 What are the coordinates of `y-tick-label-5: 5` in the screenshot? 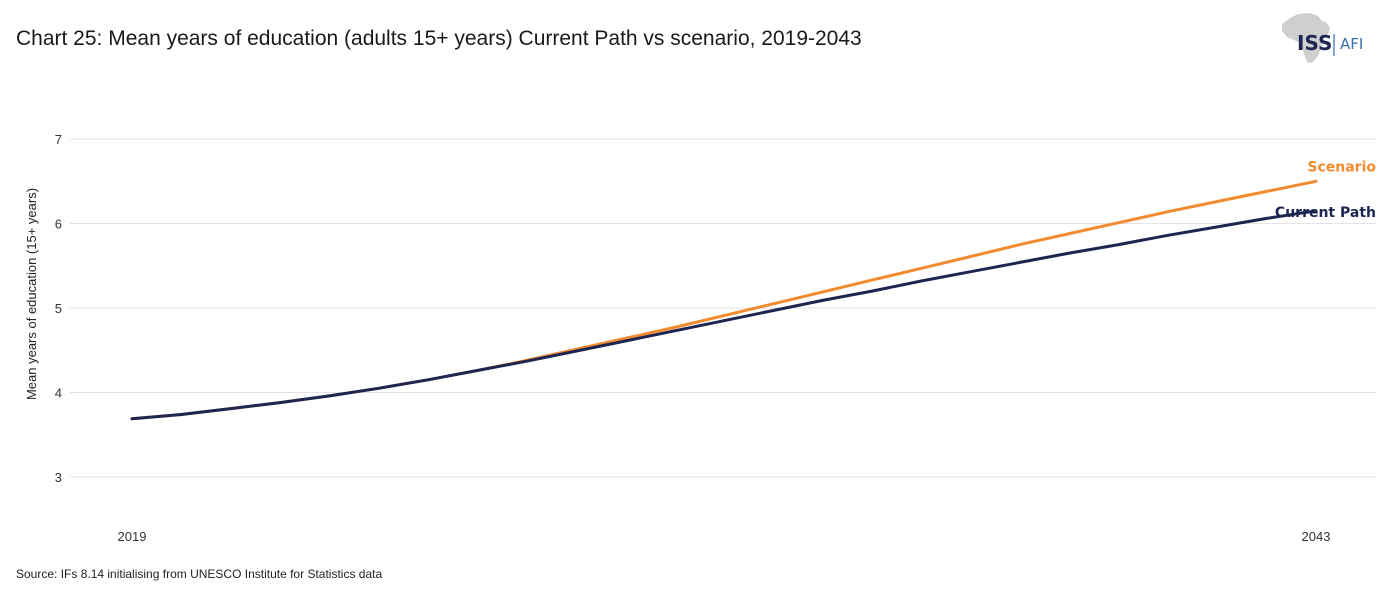 It's located at (58, 308).